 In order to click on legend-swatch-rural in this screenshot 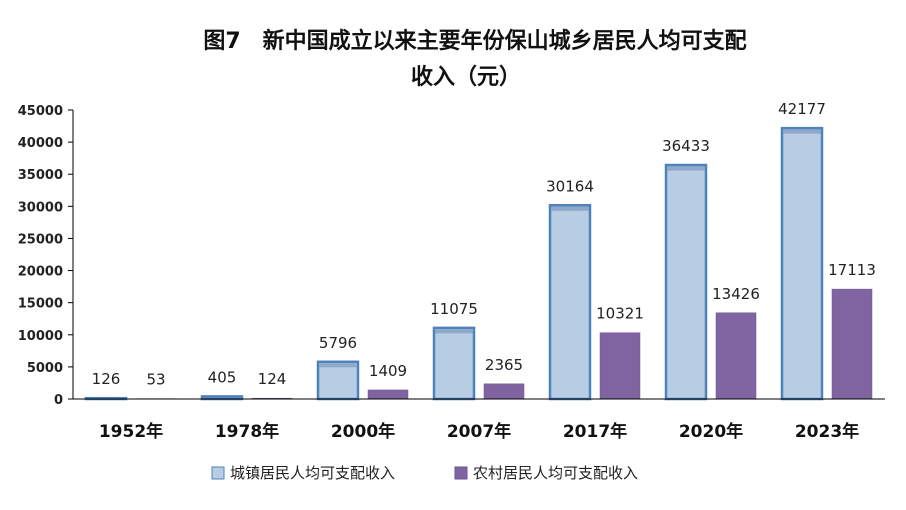, I will do `click(461, 473)`.